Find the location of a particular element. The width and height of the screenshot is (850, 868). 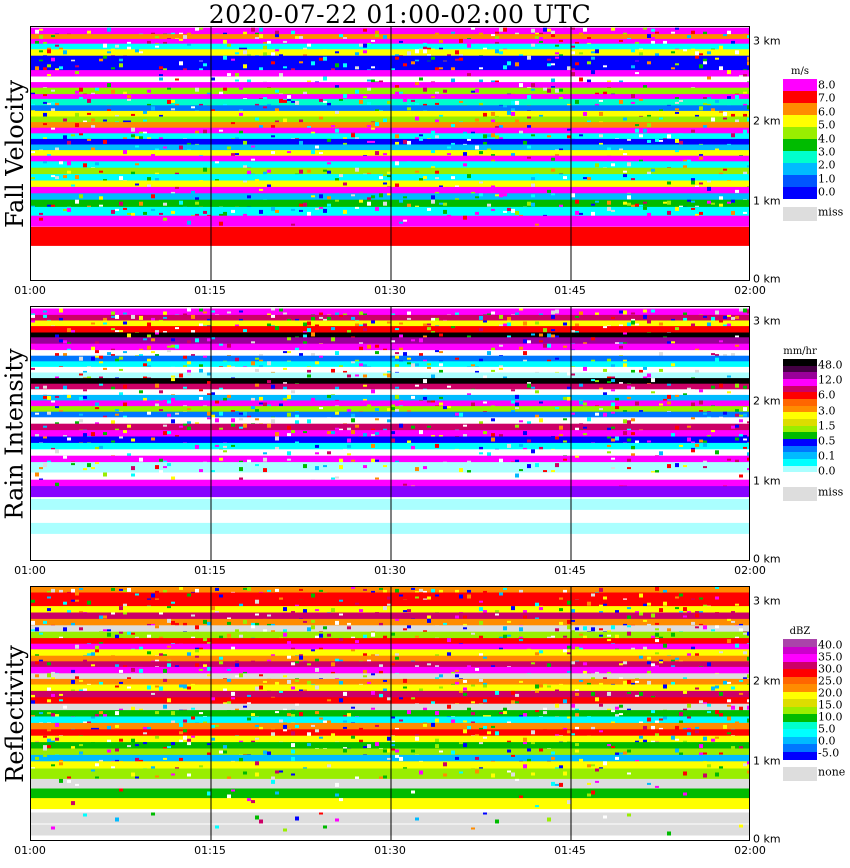

fall-ylabel-text: Fall Velocity is located at coordinates (15, 153).